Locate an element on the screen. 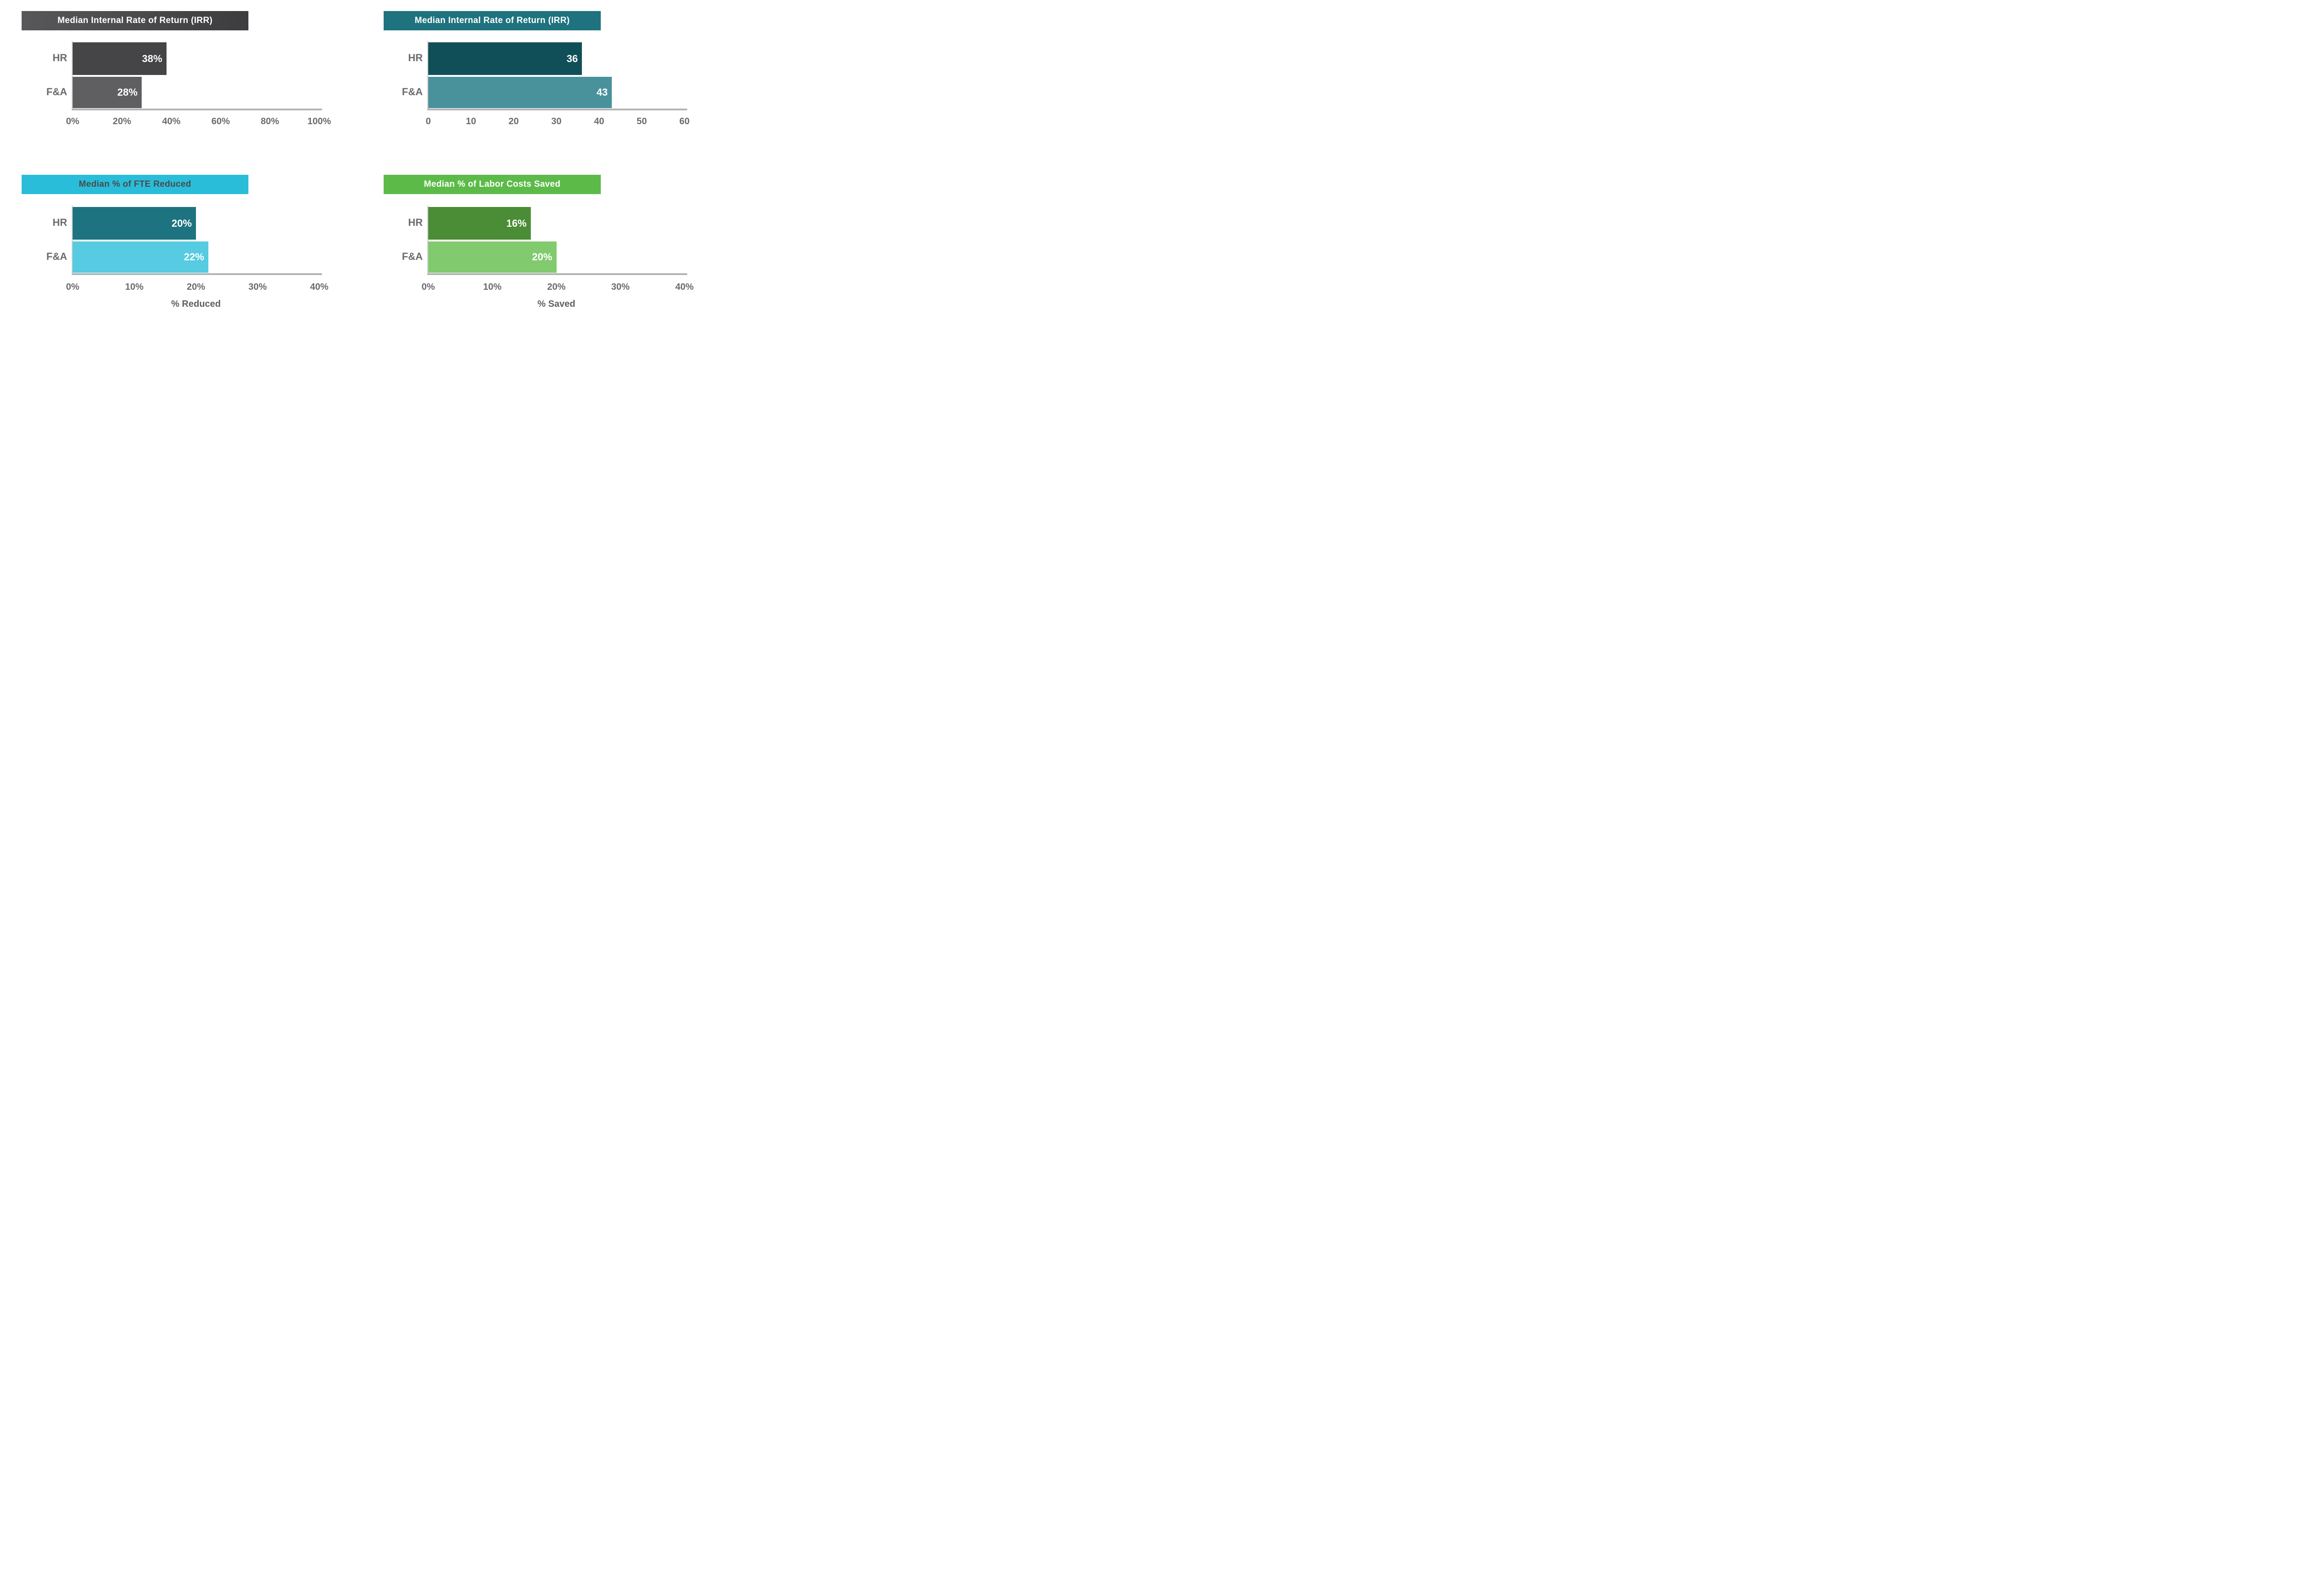 The width and height of the screenshot is (2300, 1596). axis-tick-label: 60% is located at coordinates (220, 121).